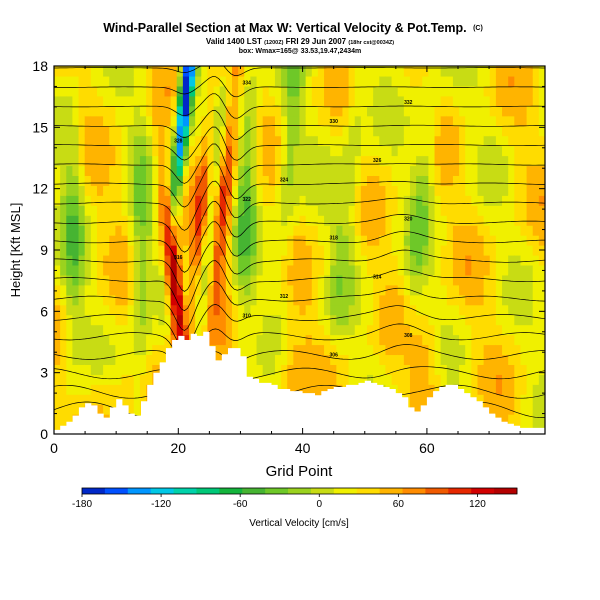  Describe the element at coordinates (408, 336) in the screenshot. I see `isentrope-label: 308` at that location.